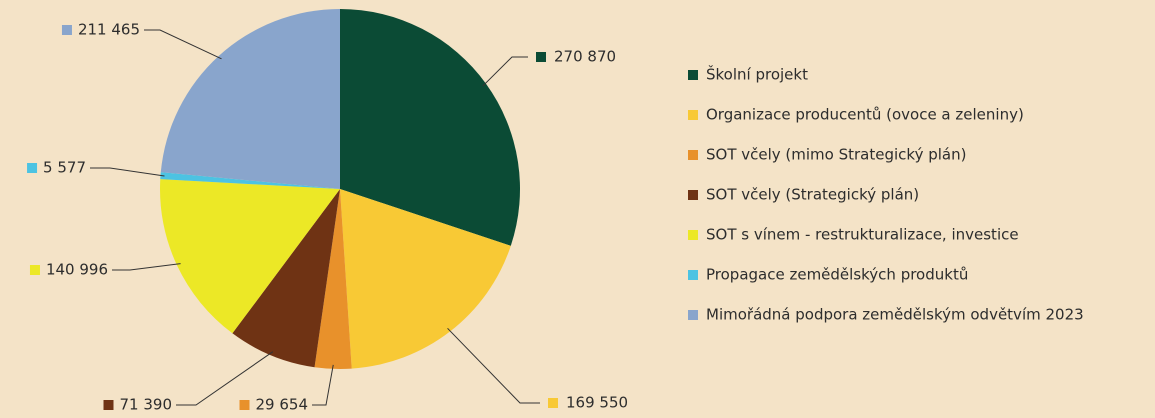 This screenshot has height=418, width=1155. What do you see at coordinates (812, 195) in the screenshot?
I see `legend-label: SOT včely (Strategický plán)` at bounding box center [812, 195].